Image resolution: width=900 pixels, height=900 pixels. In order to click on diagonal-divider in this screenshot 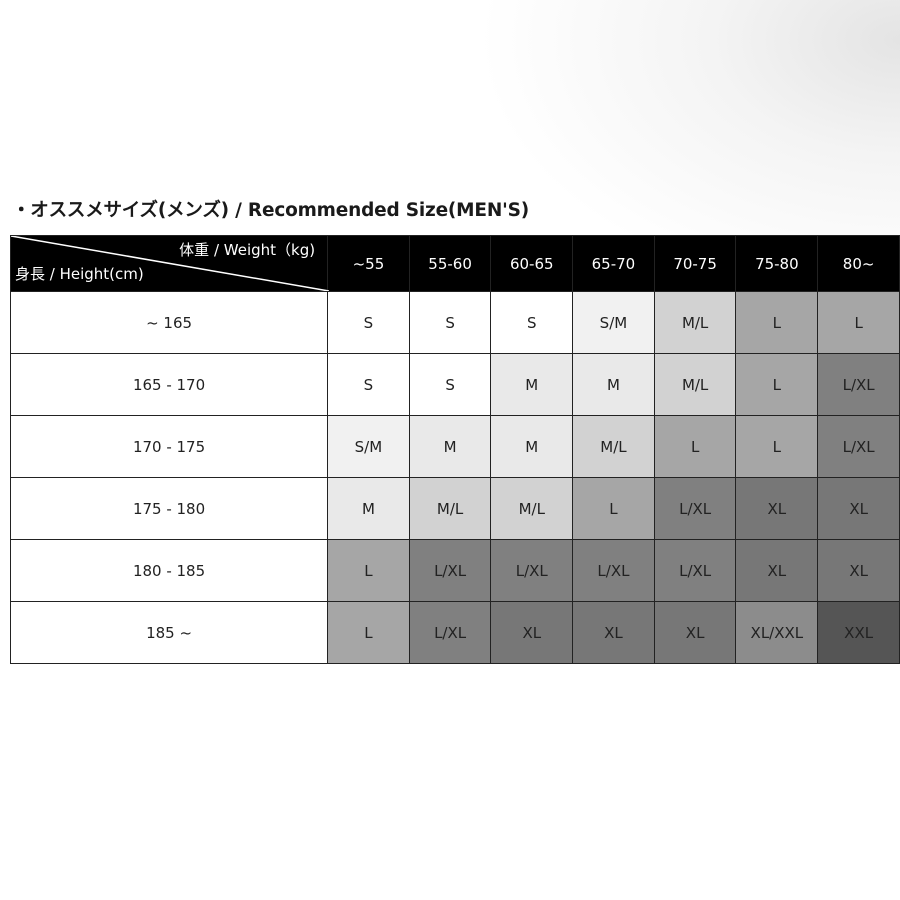, I will do `click(170, 263)`.